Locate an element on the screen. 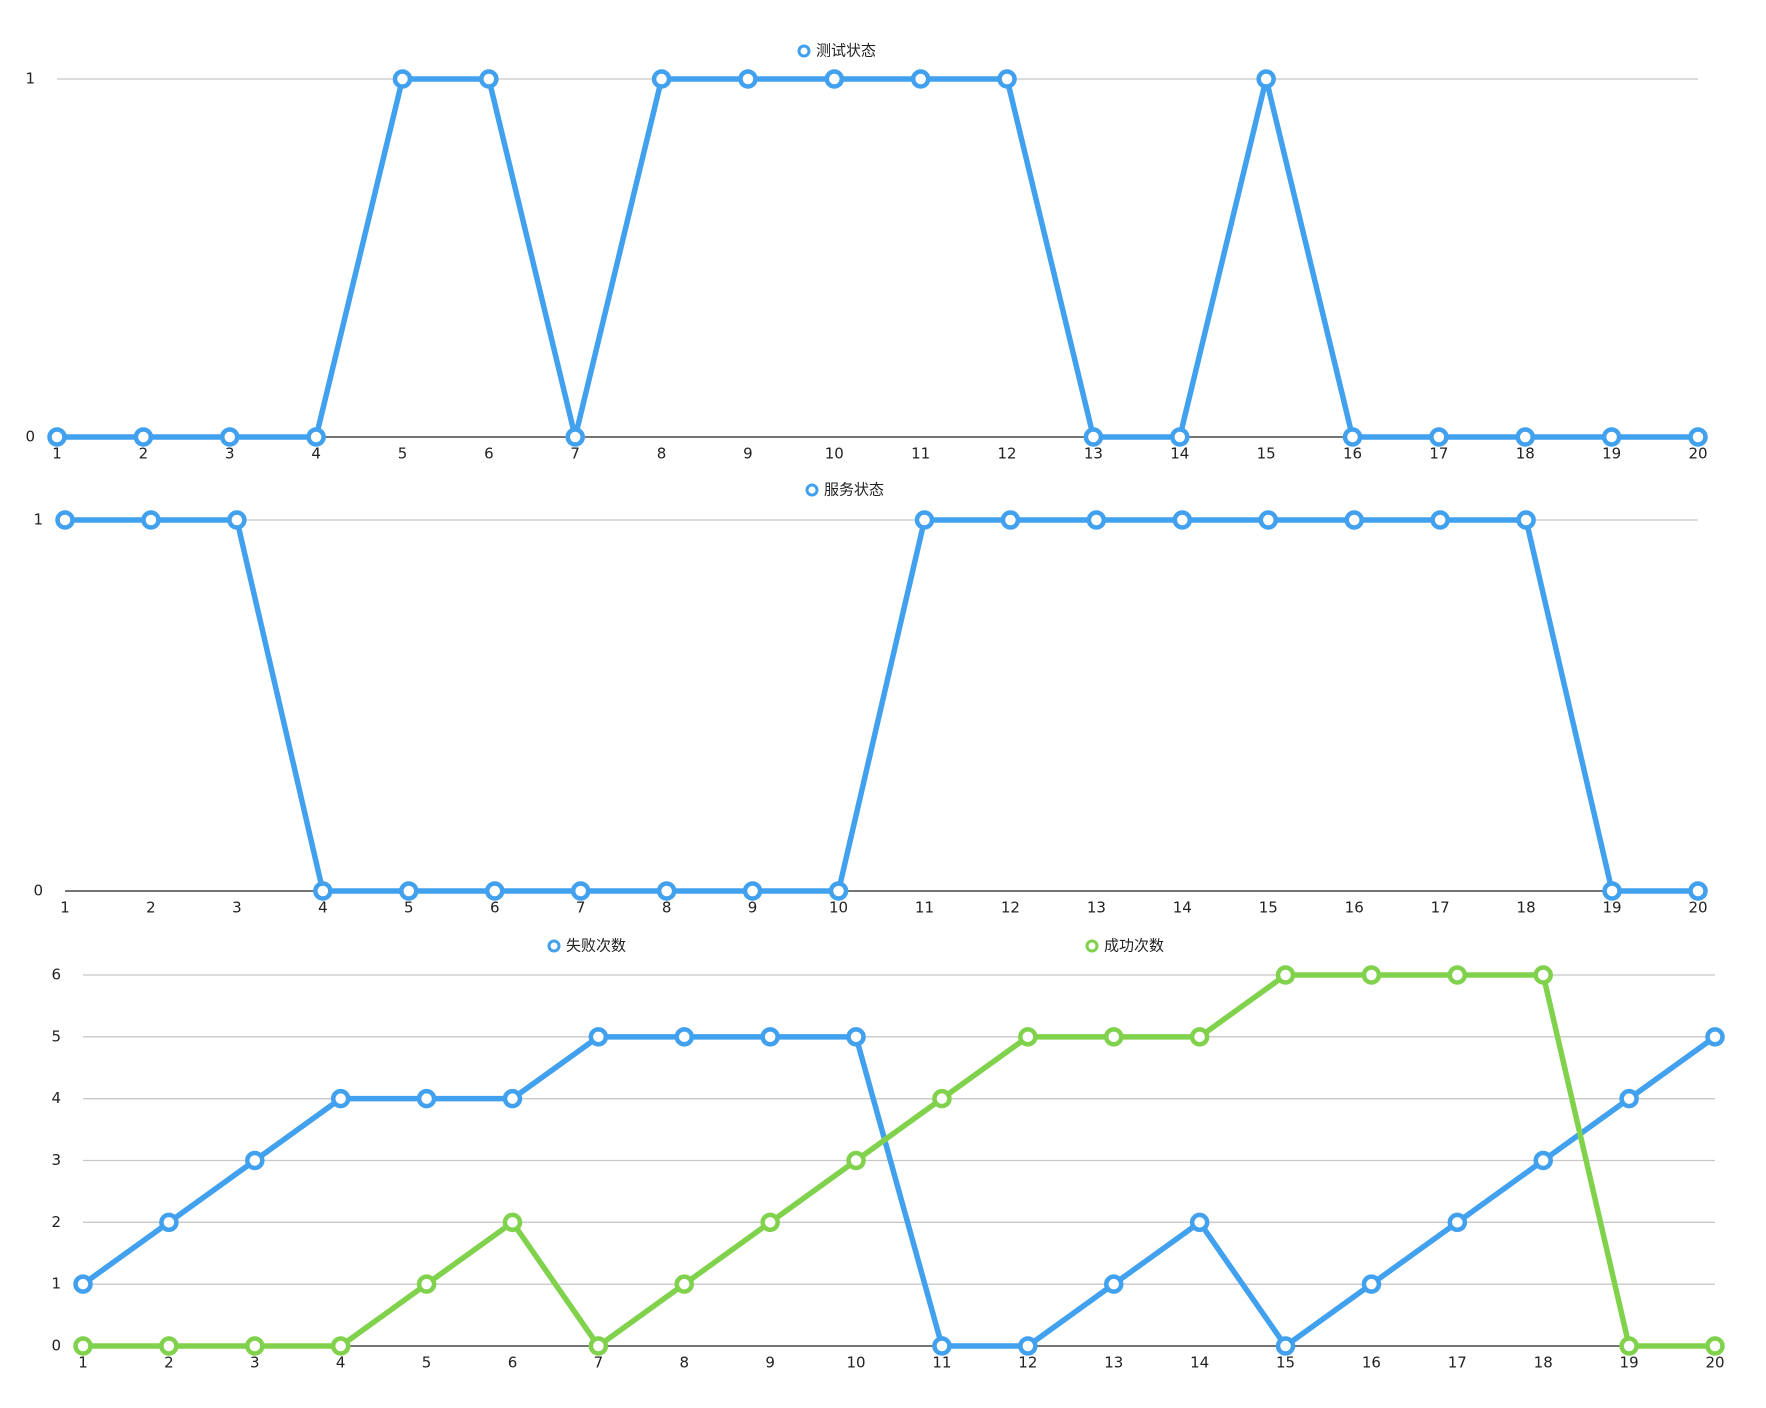  legend-label: 测试状态 is located at coordinates (846, 51).